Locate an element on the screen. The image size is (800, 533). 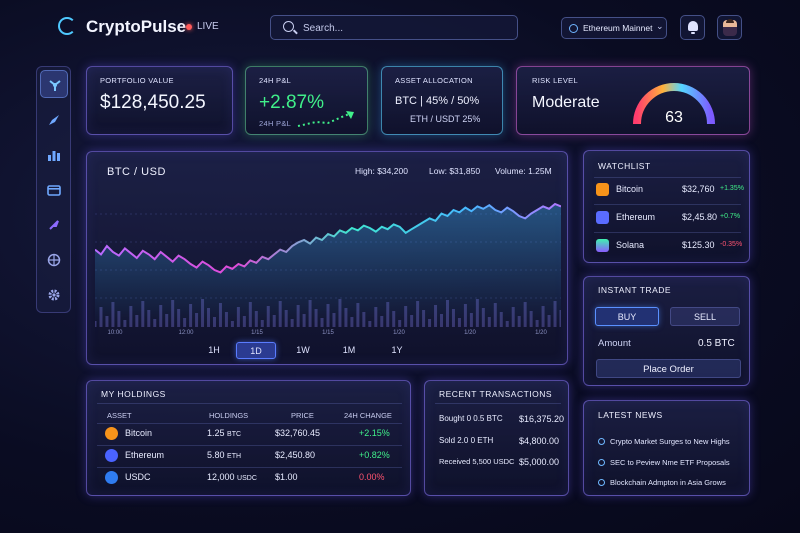
risk-score: 63 is located at coordinates (674, 117).